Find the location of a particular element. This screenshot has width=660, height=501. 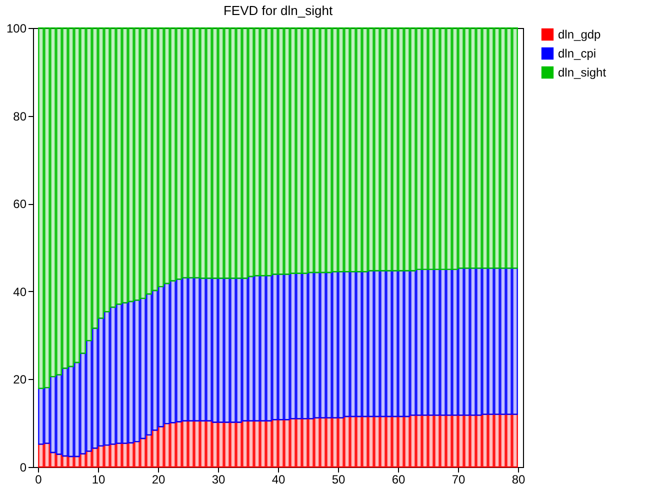

y-tick-label: 0 is located at coordinates (23, 467).